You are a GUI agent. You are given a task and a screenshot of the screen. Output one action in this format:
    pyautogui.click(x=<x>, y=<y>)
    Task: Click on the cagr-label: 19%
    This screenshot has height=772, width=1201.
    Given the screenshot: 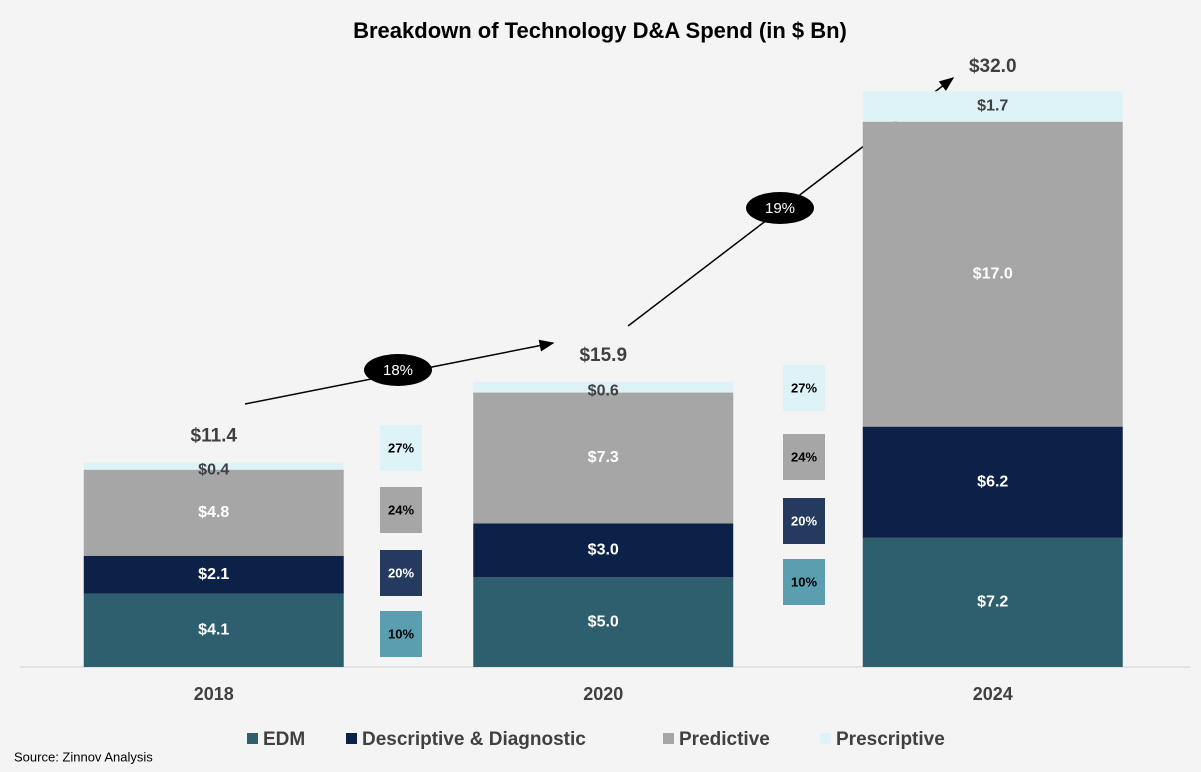 What is the action you would take?
    pyautogui.click(x=780, y=208)
    